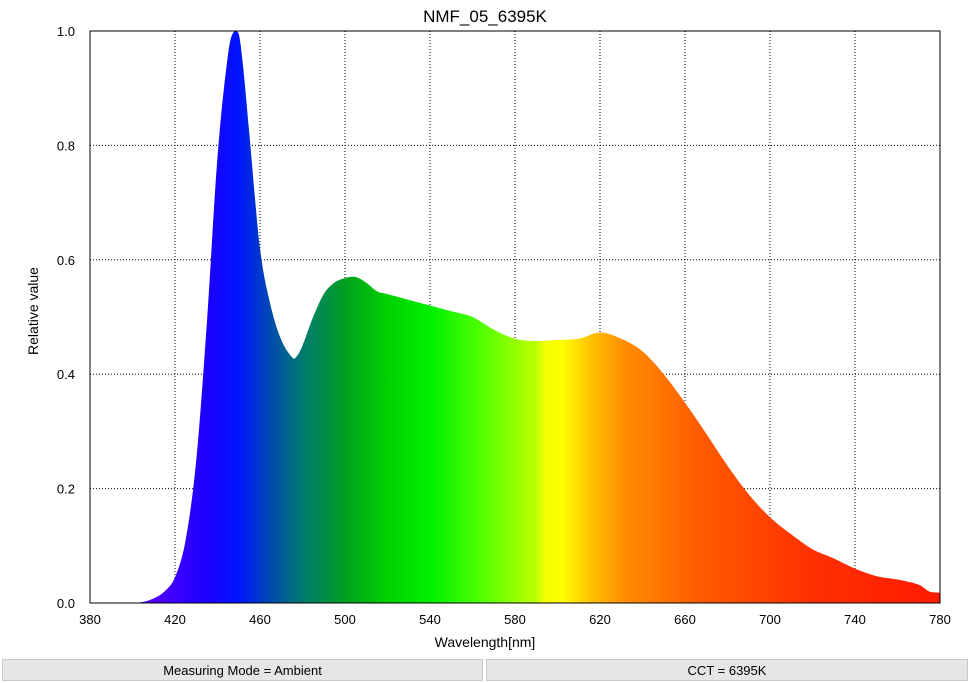 The image size is (970, 683). What do you see at coordinates (345, 619) in the screenshot?
I see `x-tick-label: 500` at bounding box center [345, 619].